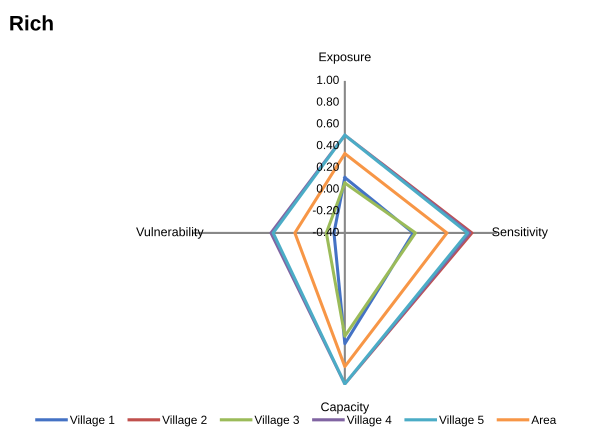  What do you see at coordinates (92, 420) in the screenshot?
I see `legend-label: Village 1` at bounding box center [92, 420].